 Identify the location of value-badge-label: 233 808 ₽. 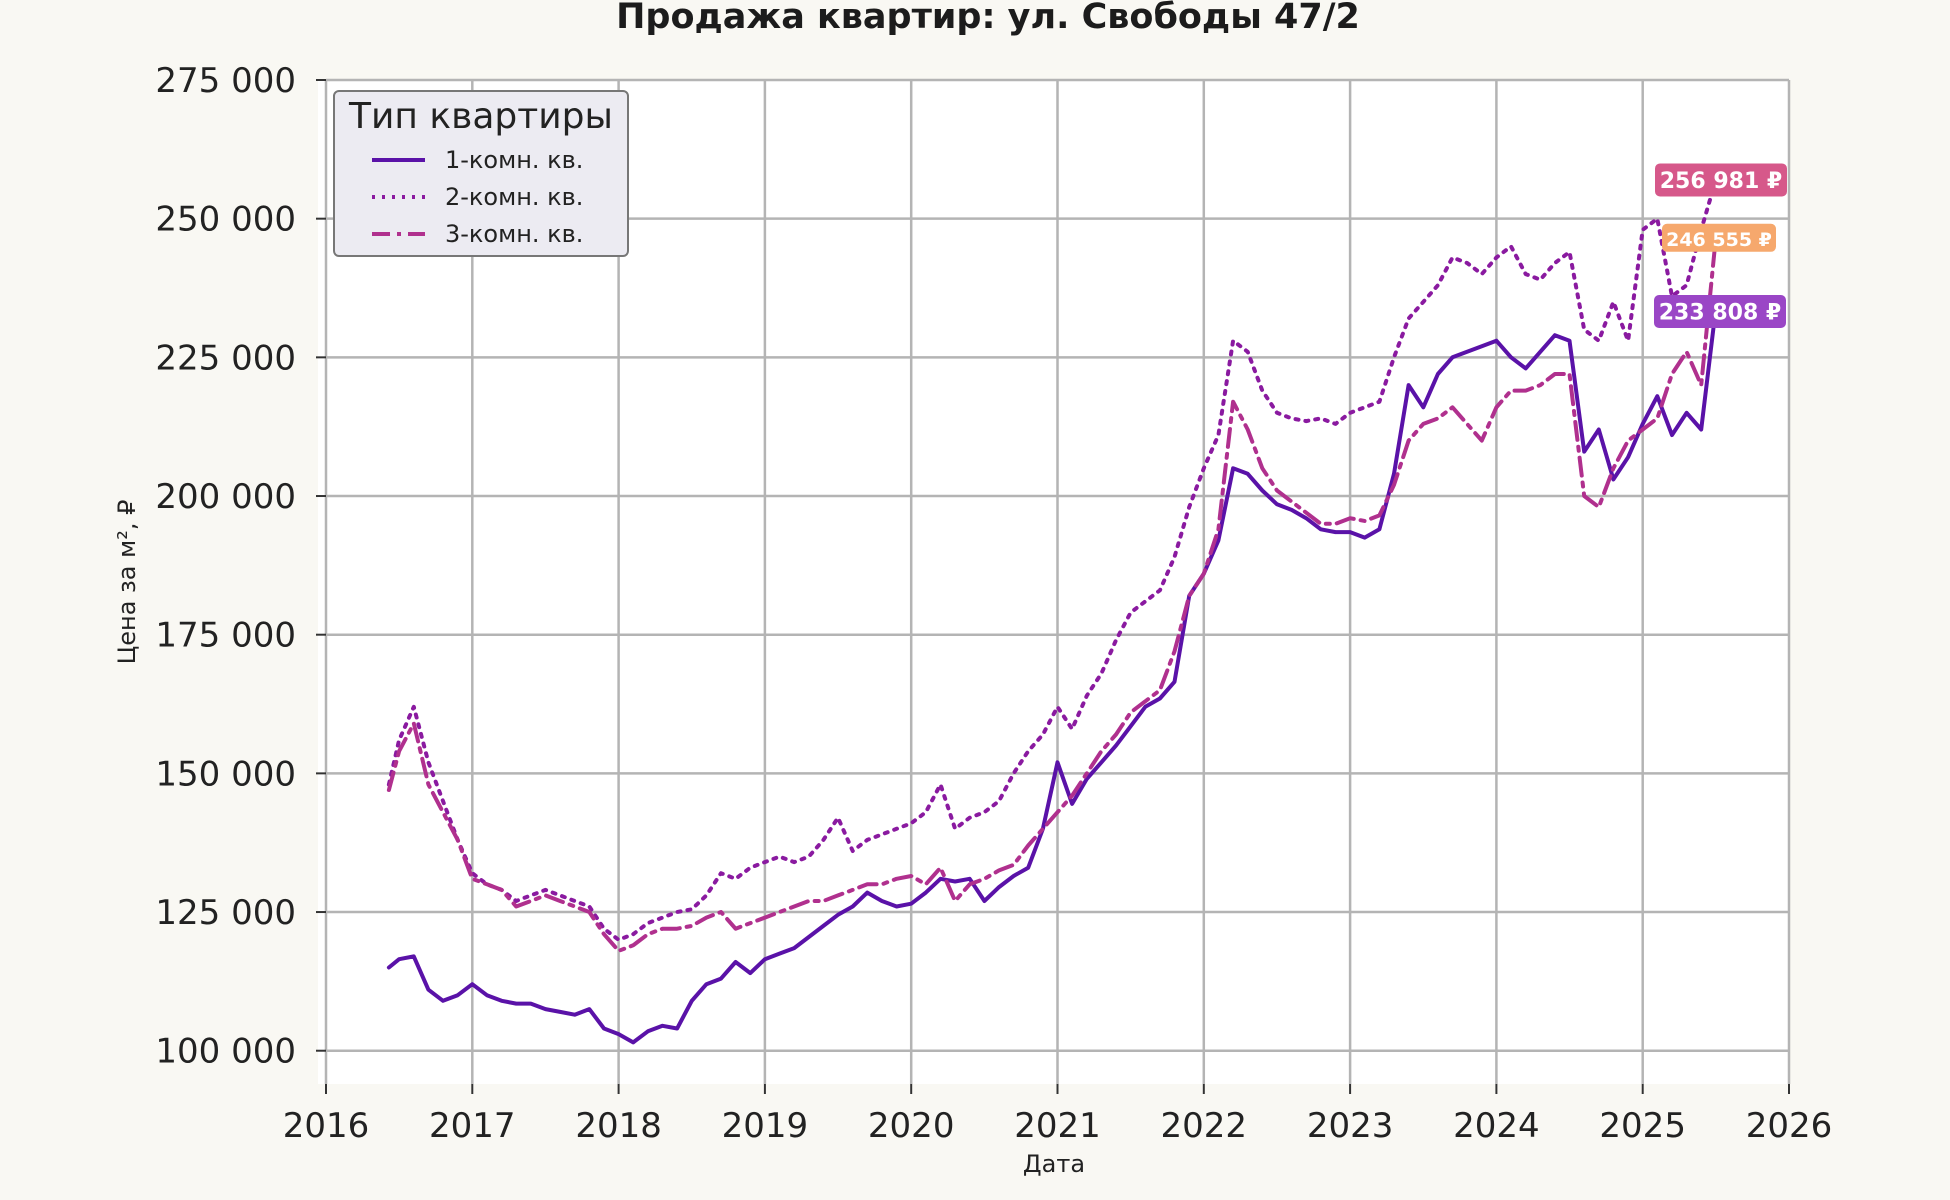
(1720, 312).